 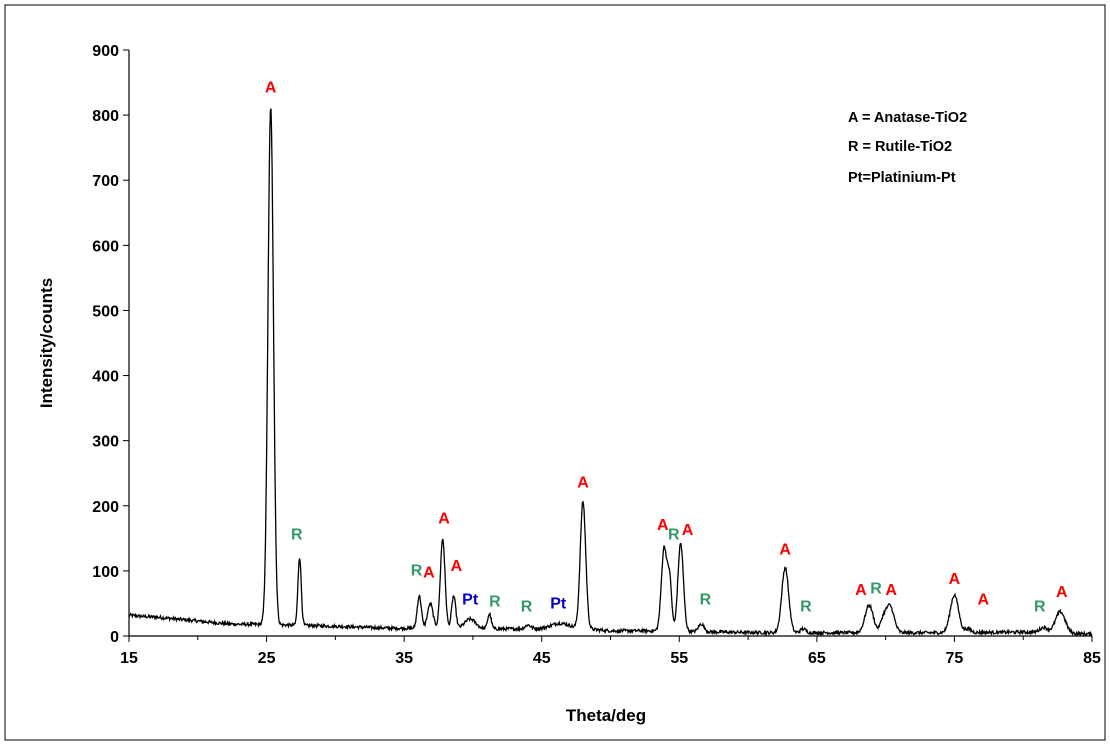 I want to click on y-tick-label: 900, so click(x=105, y=51).